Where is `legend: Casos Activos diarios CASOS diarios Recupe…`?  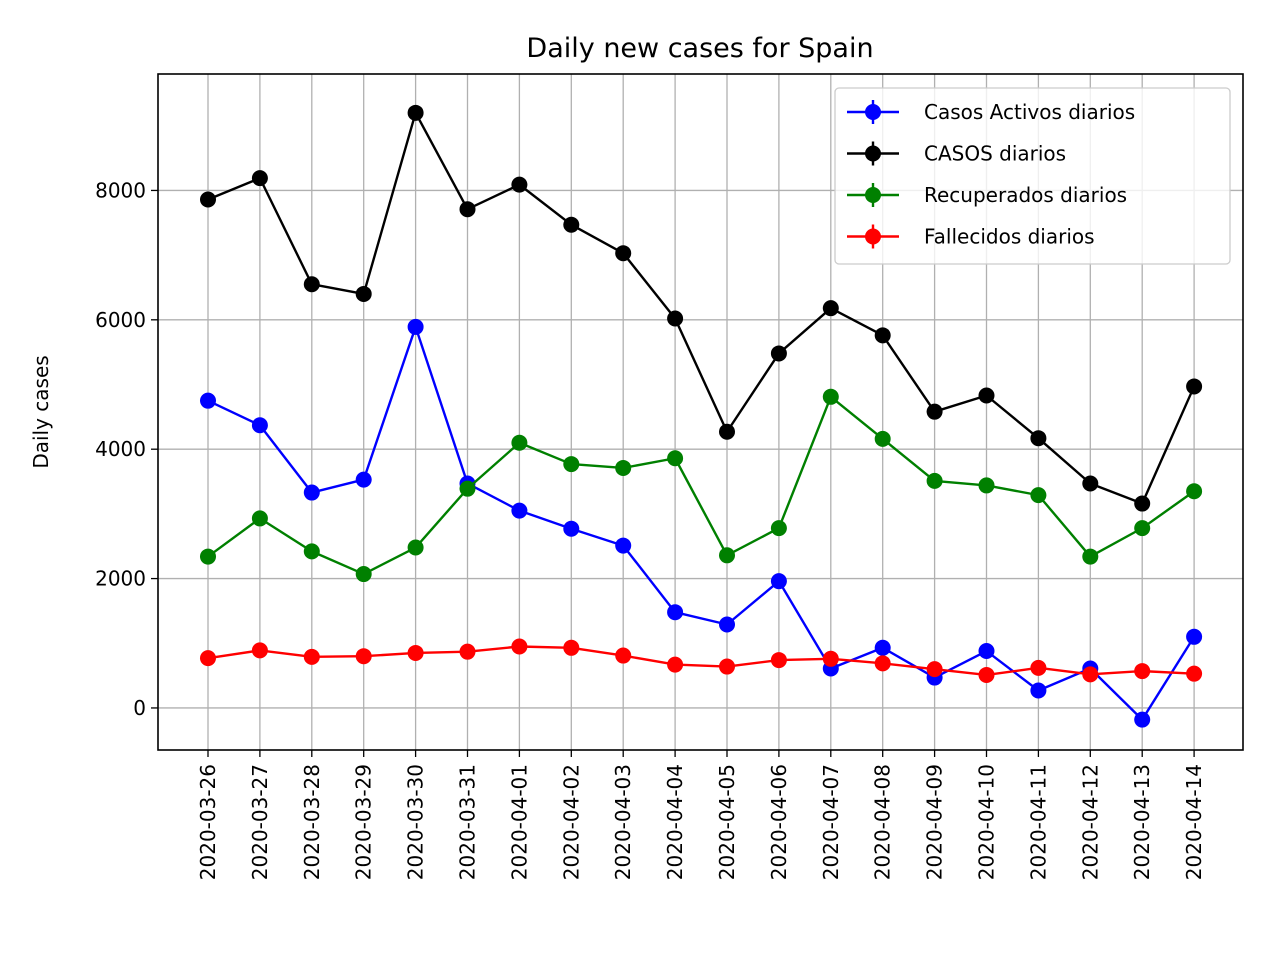
legend: Casos Activos diarios CASOS diarios Recupe… is located at coordinates (1032, 176).